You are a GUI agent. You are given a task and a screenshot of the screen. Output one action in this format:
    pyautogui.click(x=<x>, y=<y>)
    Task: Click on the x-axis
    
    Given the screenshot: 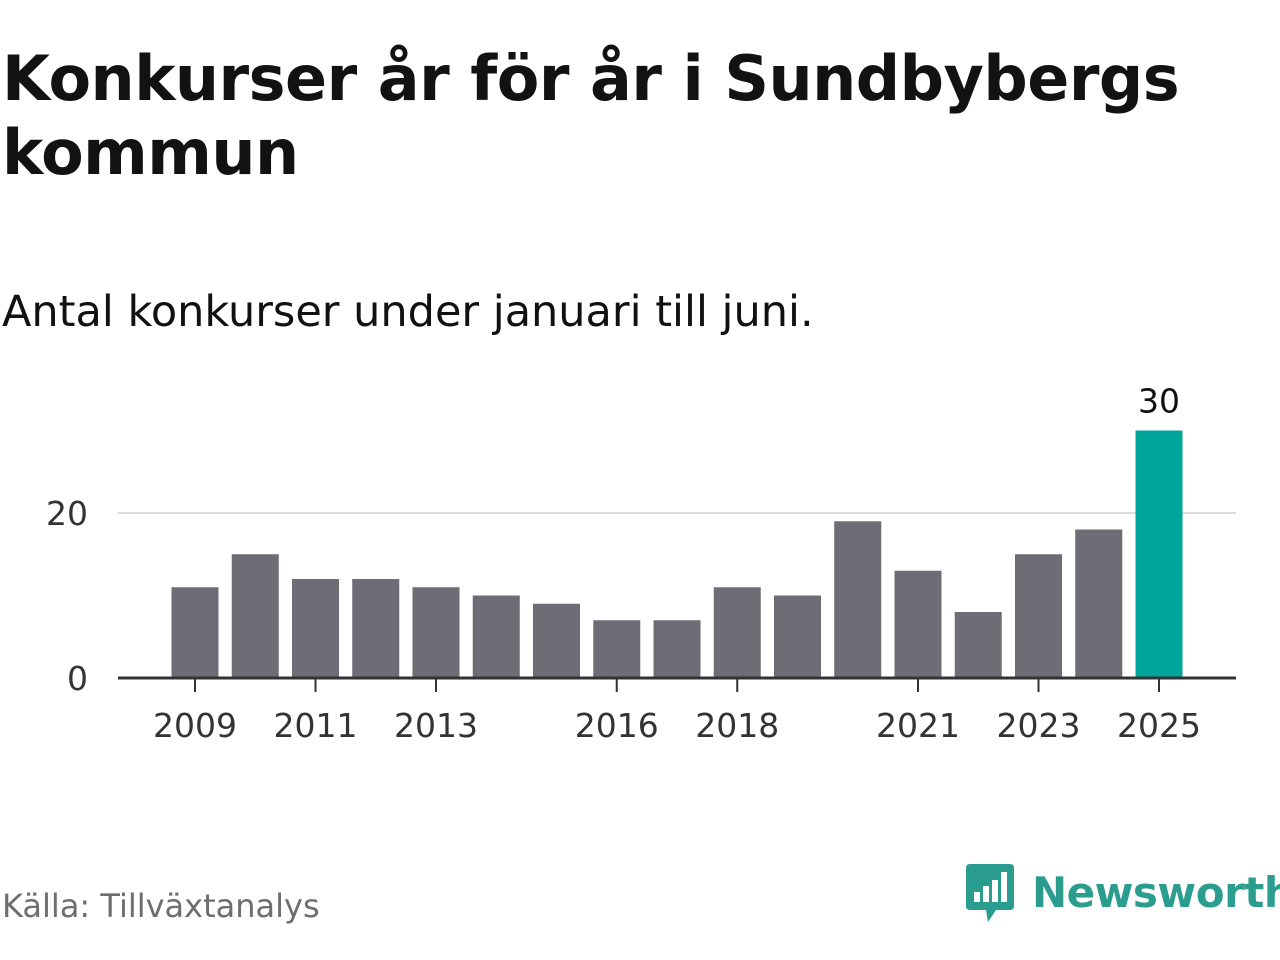 What is the action you would take?
    pyautogui.click(x=677, y=684)
    